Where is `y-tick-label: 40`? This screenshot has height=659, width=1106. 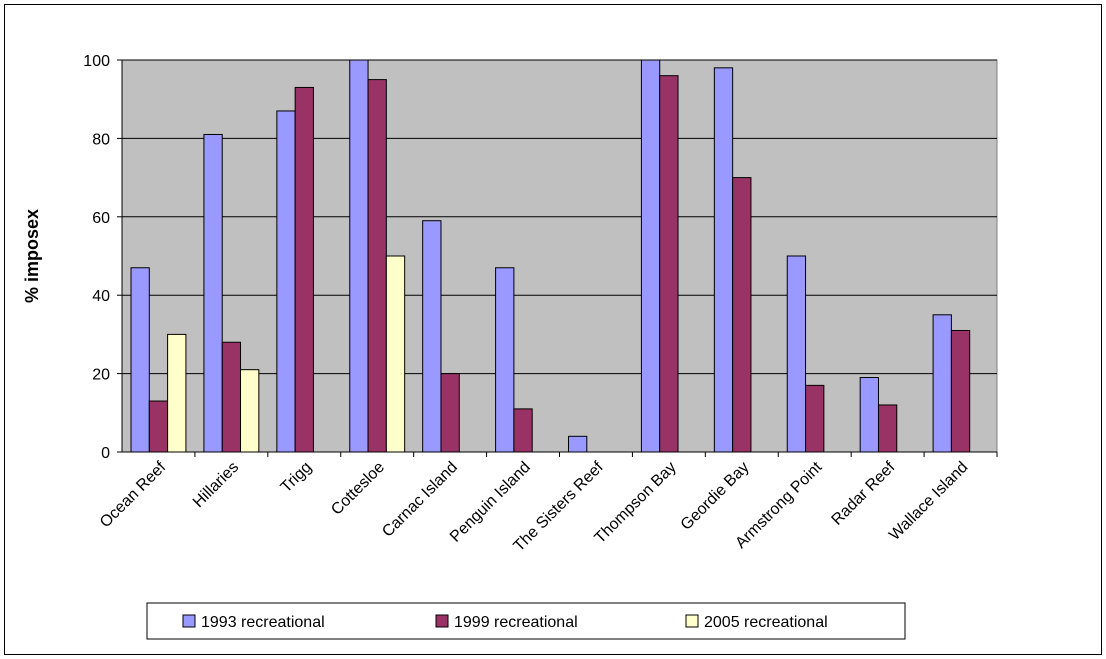
y-tick-label: 40 is located at coordinates (101, 296).